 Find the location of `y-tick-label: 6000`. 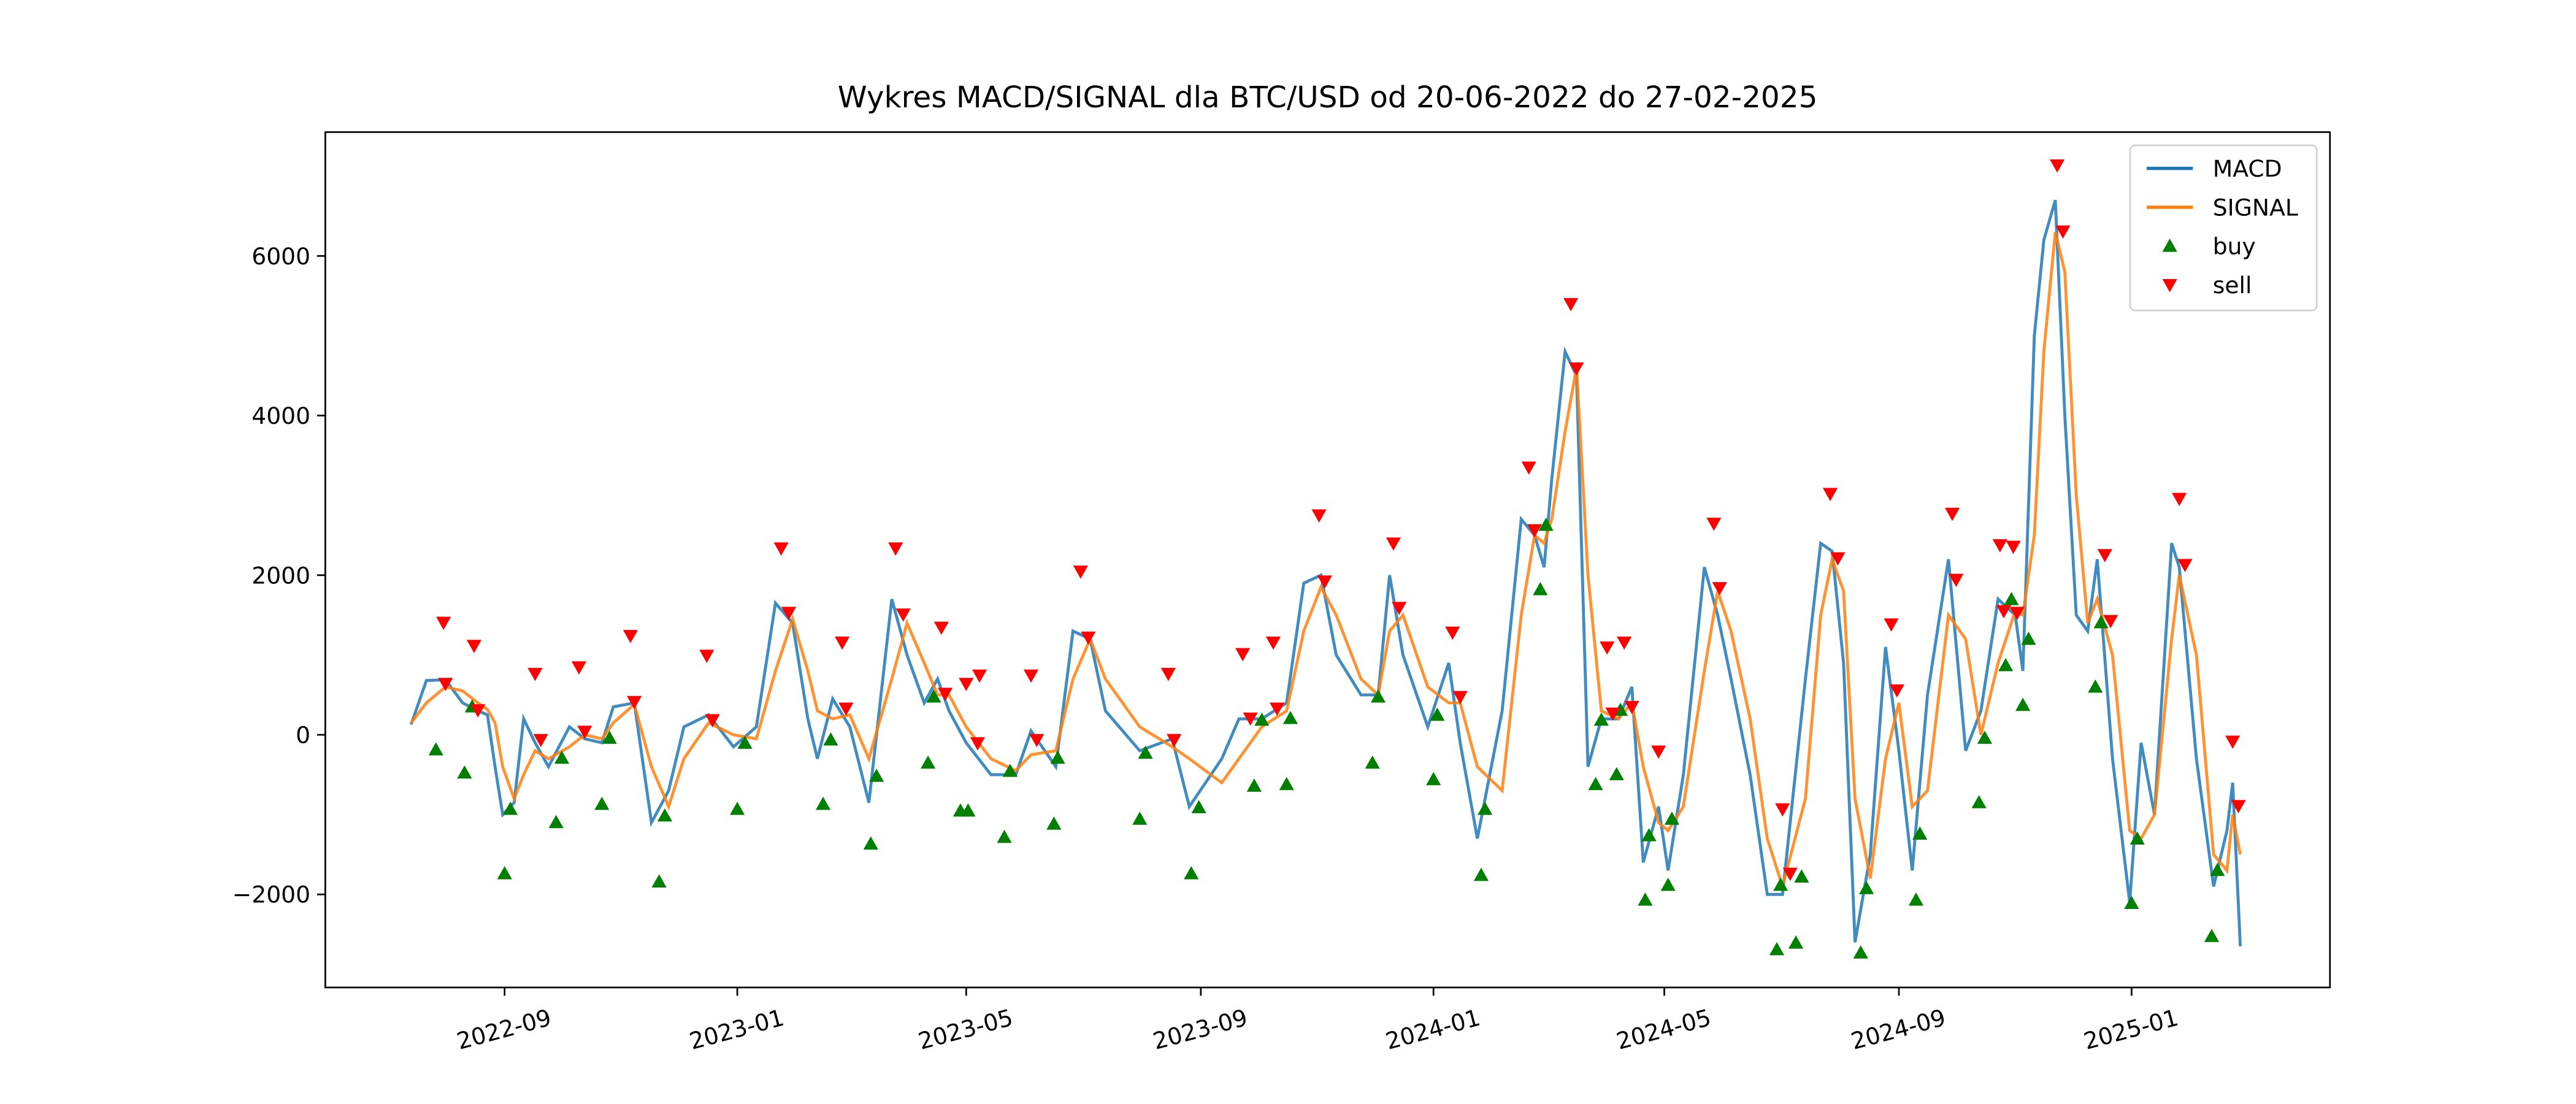

y-tick-label: 6000 is located at coordinates (280, 256).